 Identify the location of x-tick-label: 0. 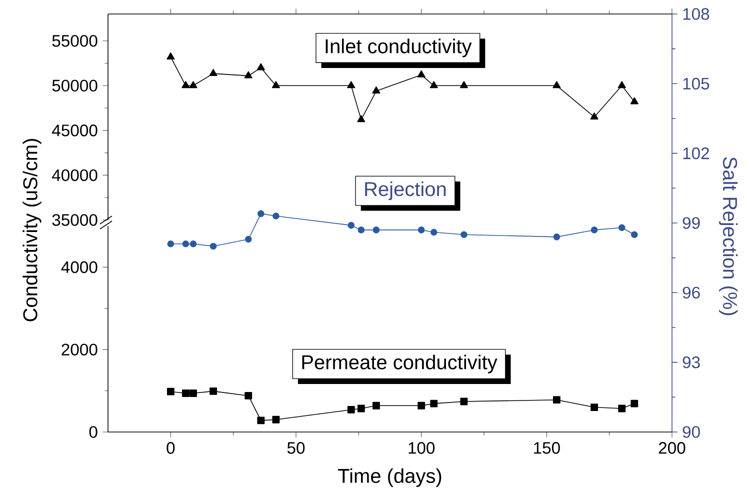
(170, 448).